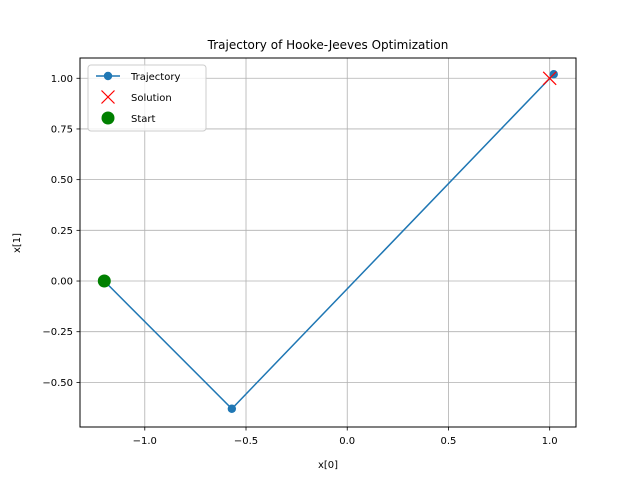 The image size is (640, 480). Describe the element at coordinates (17, 243) in the screenshot. I see `y-axis-label: x[1]` at that location.